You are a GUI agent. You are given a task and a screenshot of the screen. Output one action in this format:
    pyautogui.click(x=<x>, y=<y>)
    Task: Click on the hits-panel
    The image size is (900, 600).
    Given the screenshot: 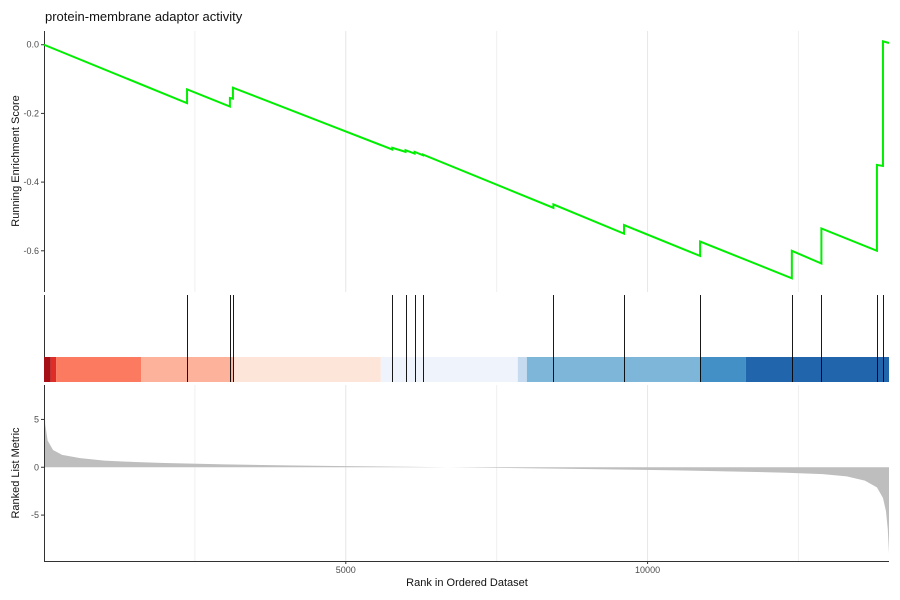 What is the action you would take?
    pyautogui.click(x=466, y=338)
    